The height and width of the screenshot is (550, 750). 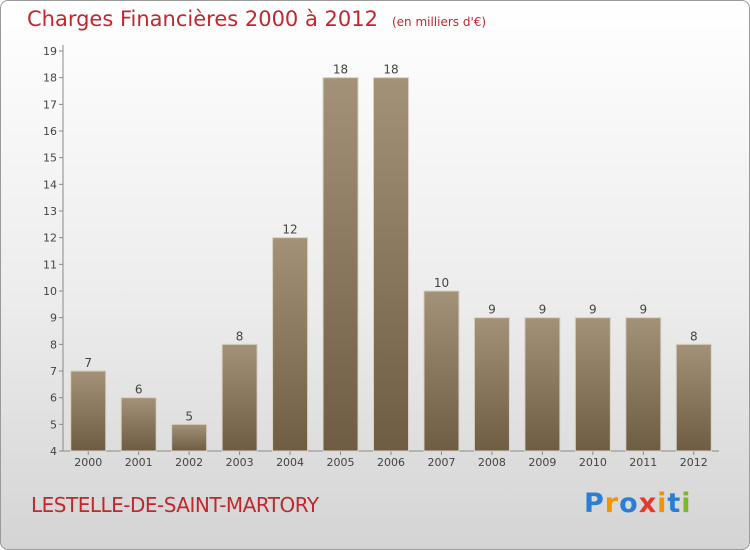 I want to click on proxiti-logo: Proxiti, so click(x=638, y=503).